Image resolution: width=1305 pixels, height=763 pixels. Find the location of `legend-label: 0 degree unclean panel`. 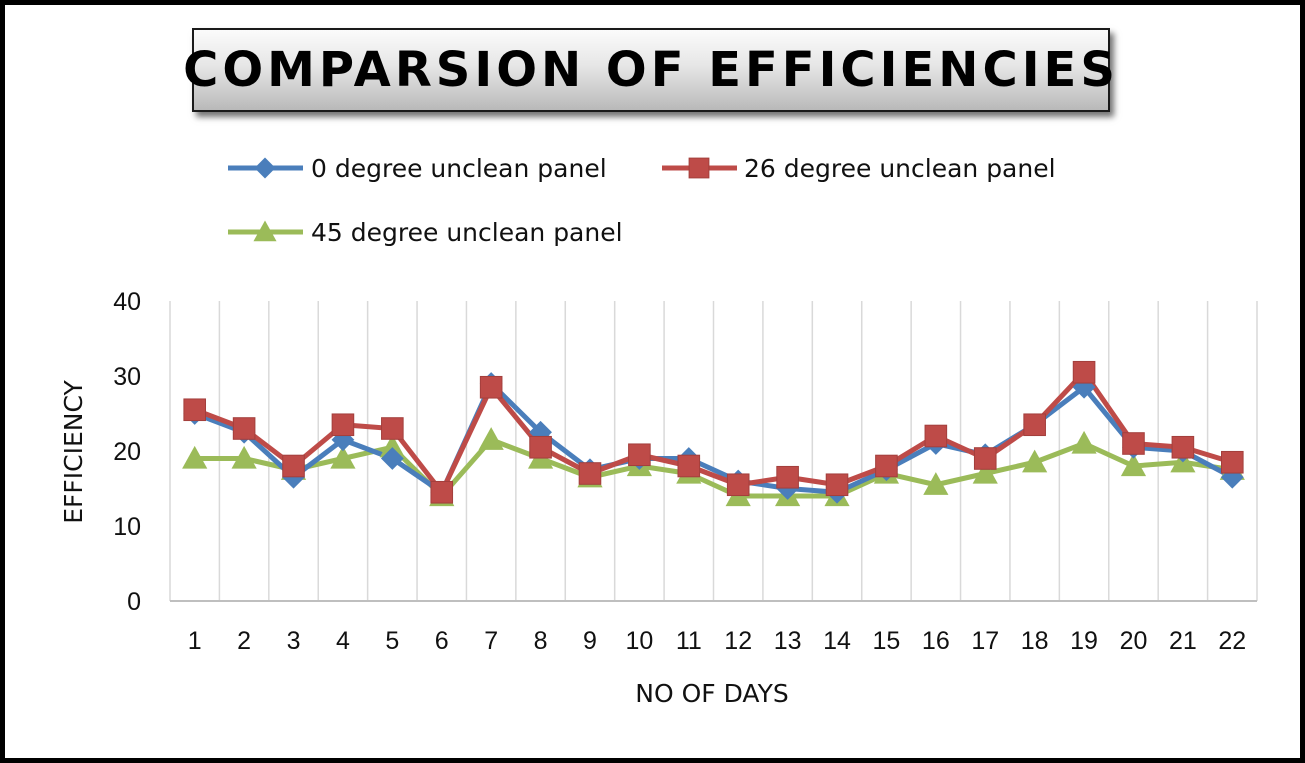

legend-label: 0 degree unclean panel is located at coordinates (459, 168).